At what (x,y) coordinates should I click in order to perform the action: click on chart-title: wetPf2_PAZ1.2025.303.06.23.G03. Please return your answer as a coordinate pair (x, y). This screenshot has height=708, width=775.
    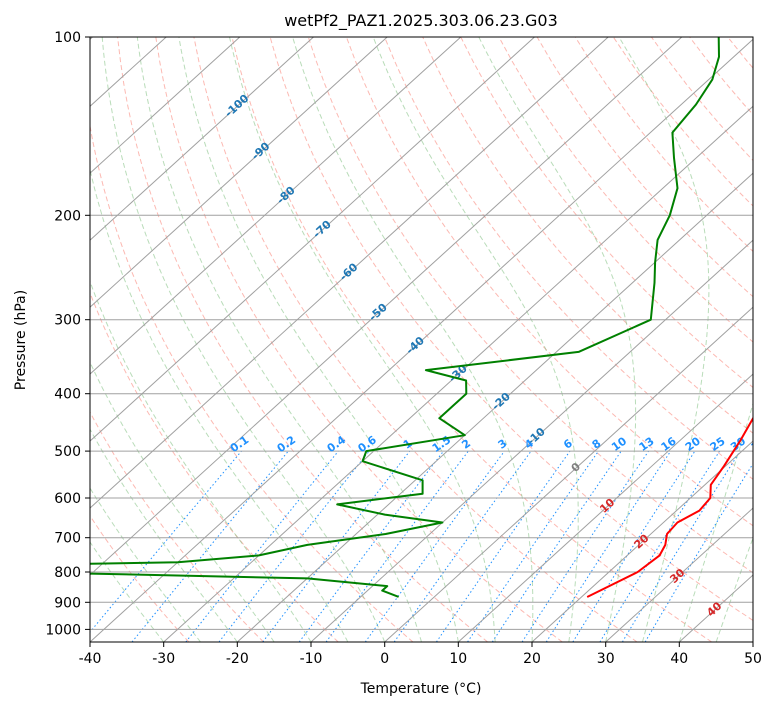
    Looking at the image, I should click on (421, 21).